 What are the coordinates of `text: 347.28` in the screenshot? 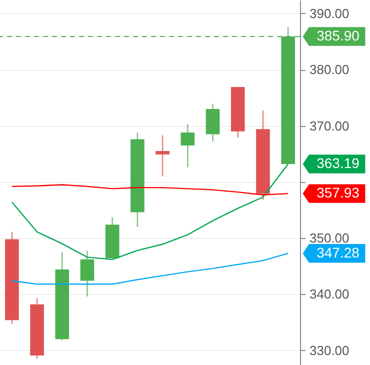 It's located at (338, 252).